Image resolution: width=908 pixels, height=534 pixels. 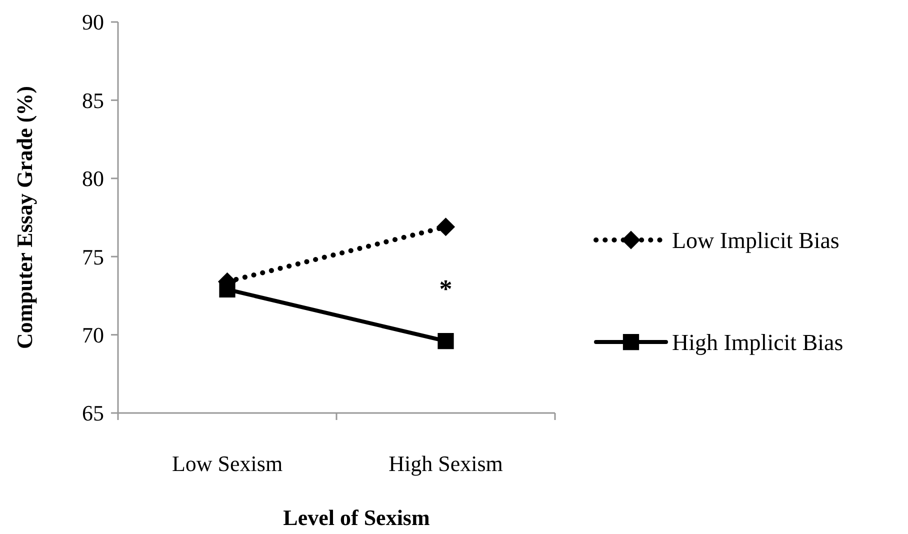 I want to click on x-axis-title: Level of Sexism, so click(x=356, y=517).